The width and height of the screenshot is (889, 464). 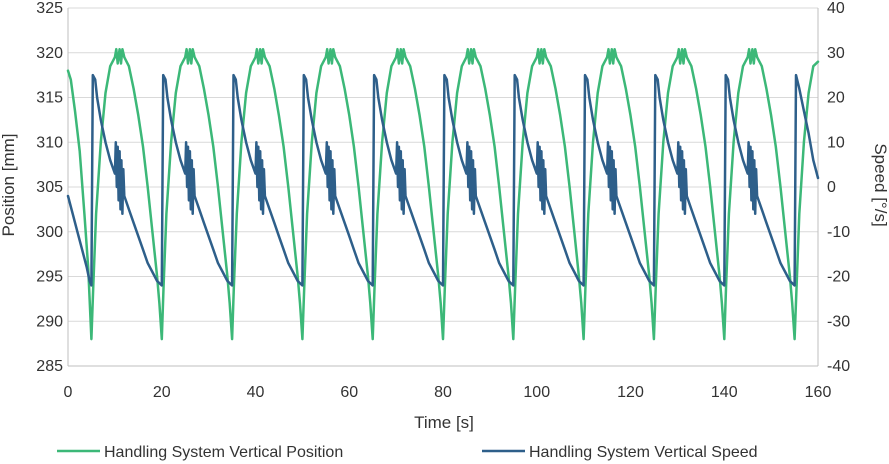 What do you see at coordinates (49, 366) in the screenshot?
I see `y-left-tick-label: 285` at bounding box center [49, 366].